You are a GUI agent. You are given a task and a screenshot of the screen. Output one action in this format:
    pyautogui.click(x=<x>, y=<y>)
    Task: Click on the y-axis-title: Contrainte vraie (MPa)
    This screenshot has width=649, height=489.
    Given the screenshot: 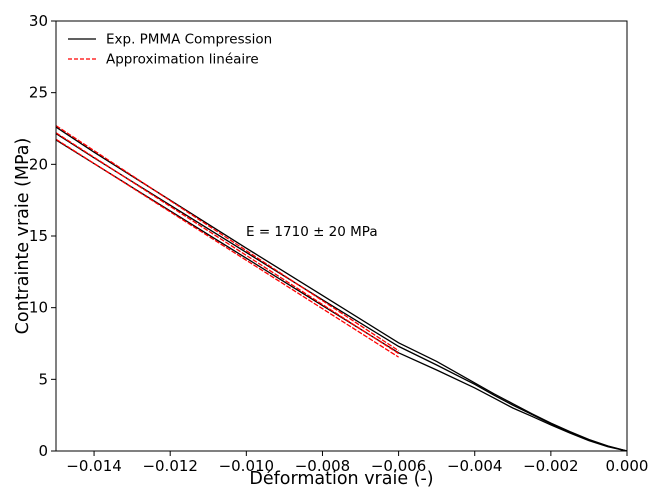 What is the action you would take?
    pyautogui.click(x=23, y=236)
    